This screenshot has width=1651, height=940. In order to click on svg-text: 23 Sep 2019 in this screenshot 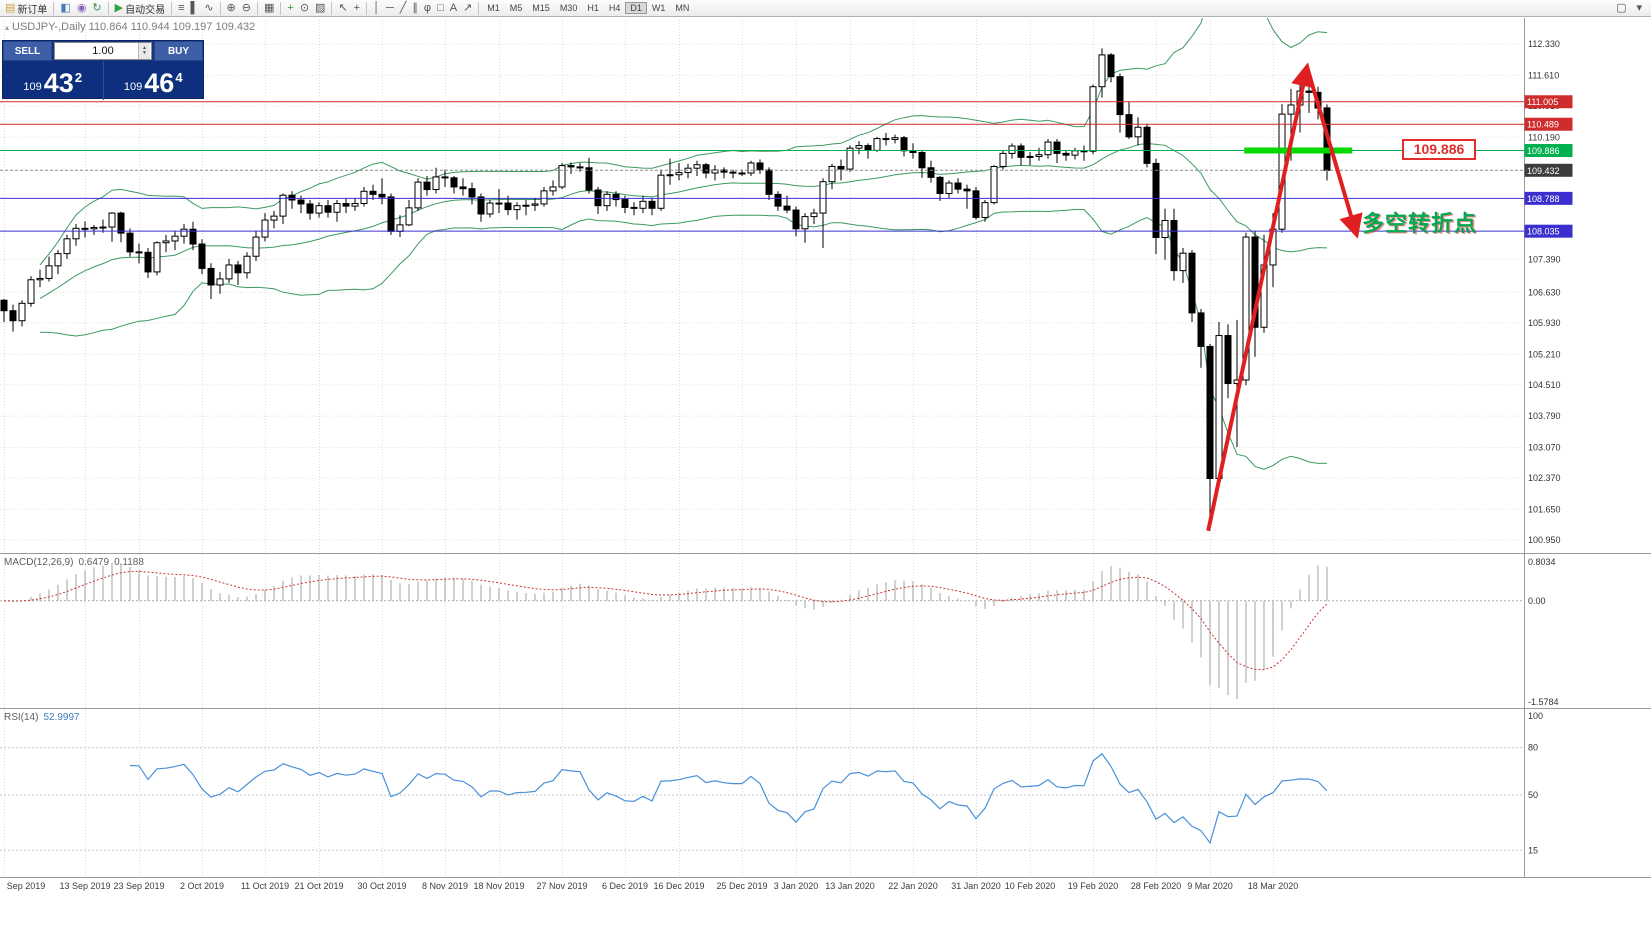, I will do `click(138, 886)`.